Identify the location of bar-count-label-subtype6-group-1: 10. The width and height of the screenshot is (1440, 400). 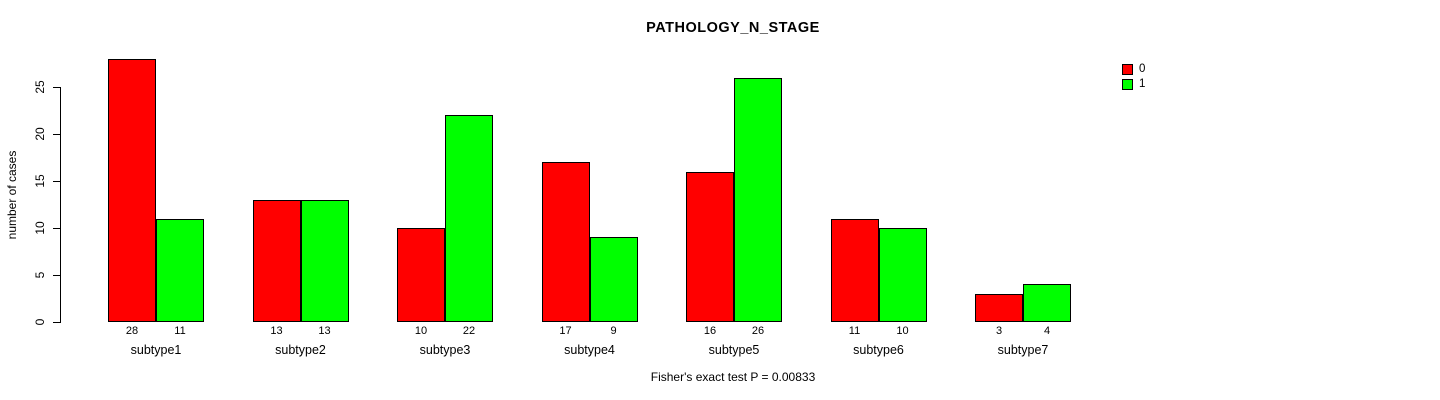
(902, 331).